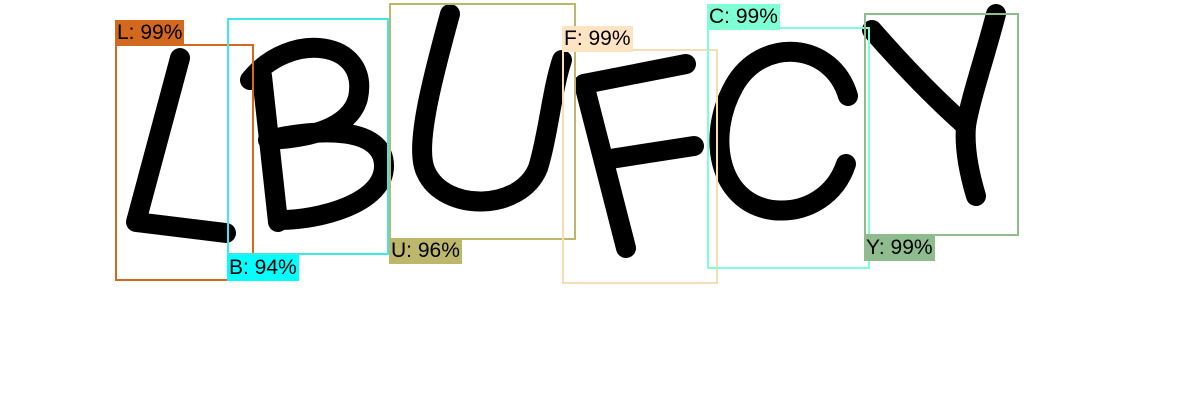 The height and width of the screenshot is (420, 1200). What do you see at coordinates (263, 268) in the screenshot?
I see `detection-label-b: B: 94%` at bounding box center [263, 268].